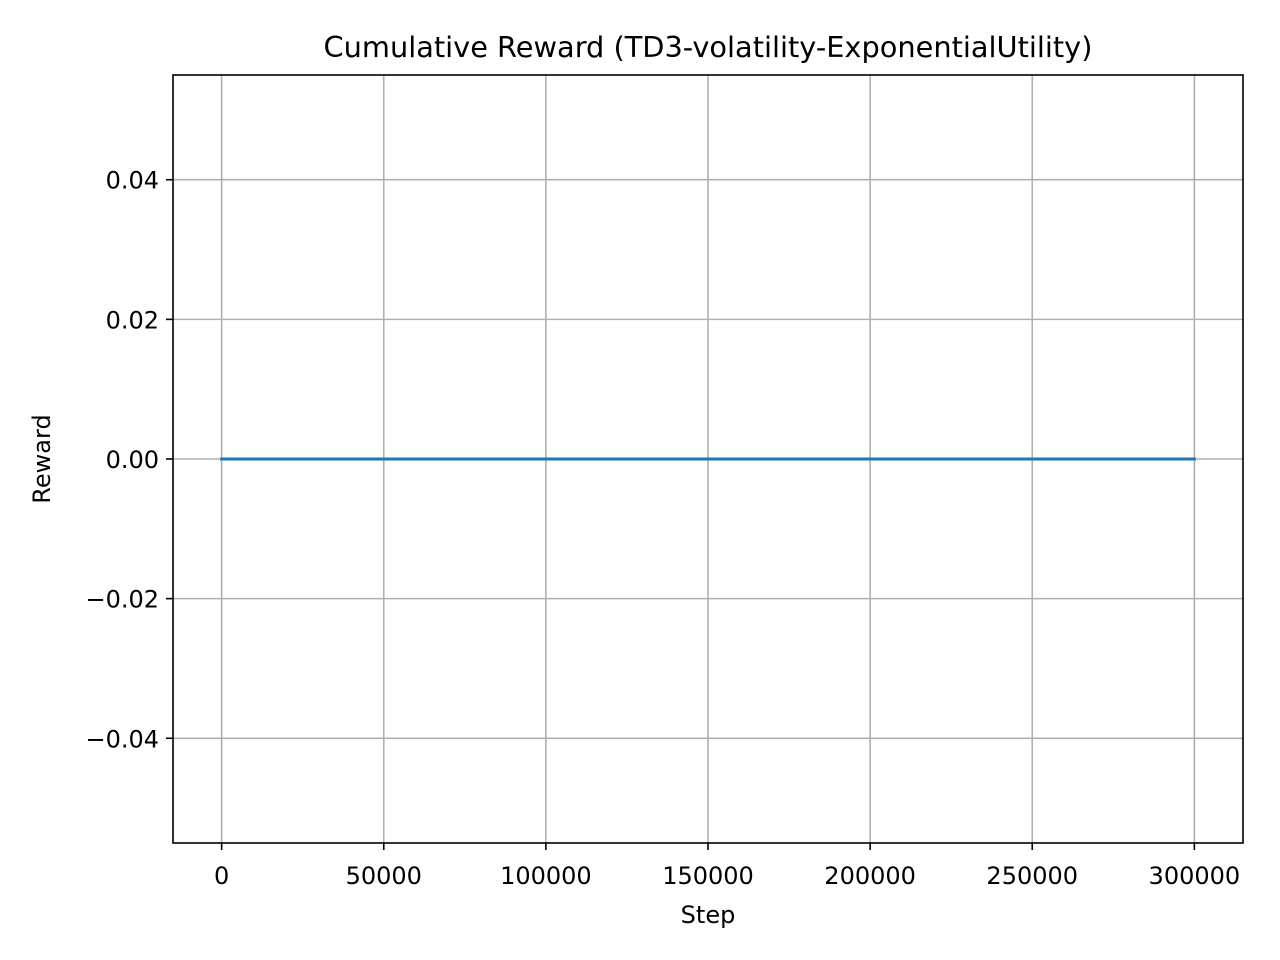  I want to click on y-tick-label: 0.02, so click(132, 320).